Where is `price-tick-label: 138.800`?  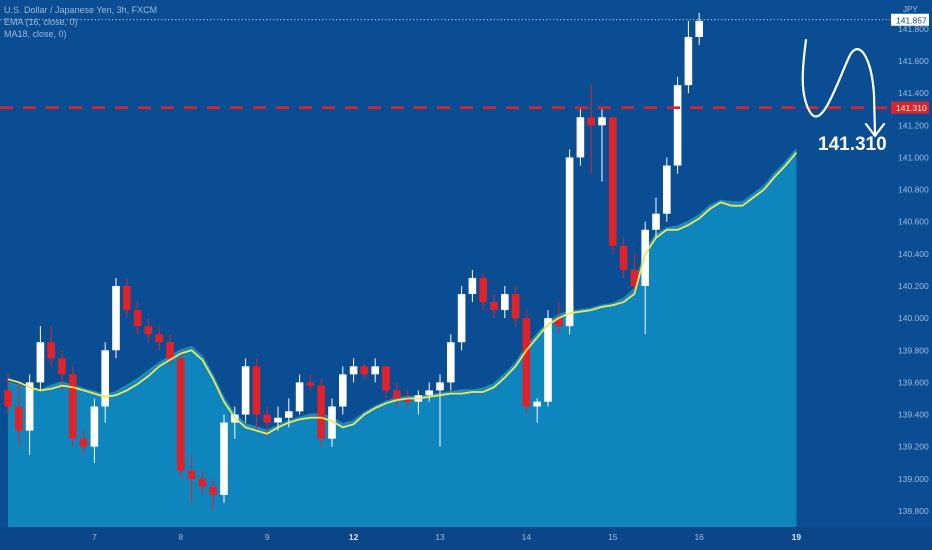 price-tick-label: 138.800 is located at coordinates (913, 511).